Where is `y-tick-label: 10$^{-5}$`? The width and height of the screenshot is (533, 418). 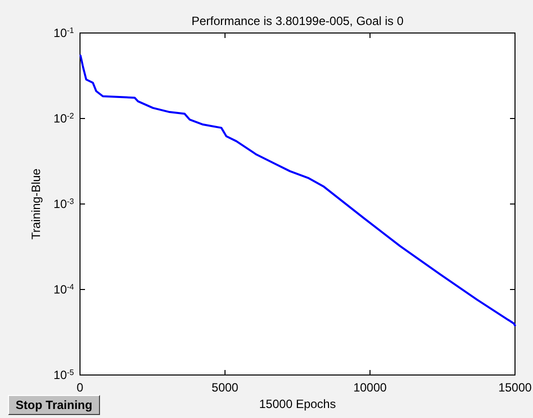 y-tick-label: 10$^{-5}$ is located at coordinates (64, 374).